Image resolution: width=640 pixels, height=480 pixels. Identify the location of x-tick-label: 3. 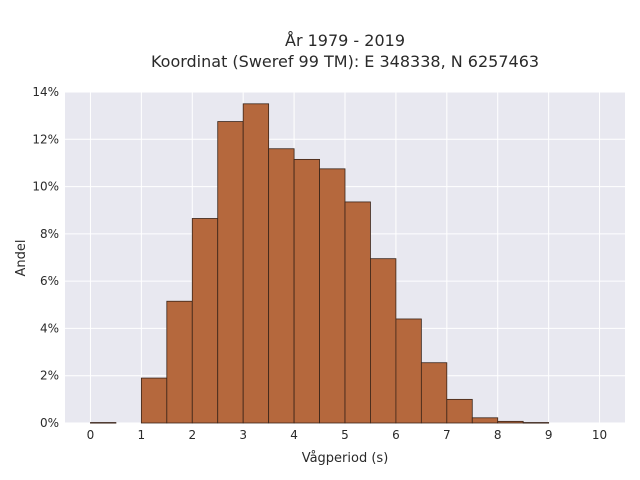
(243, 435).